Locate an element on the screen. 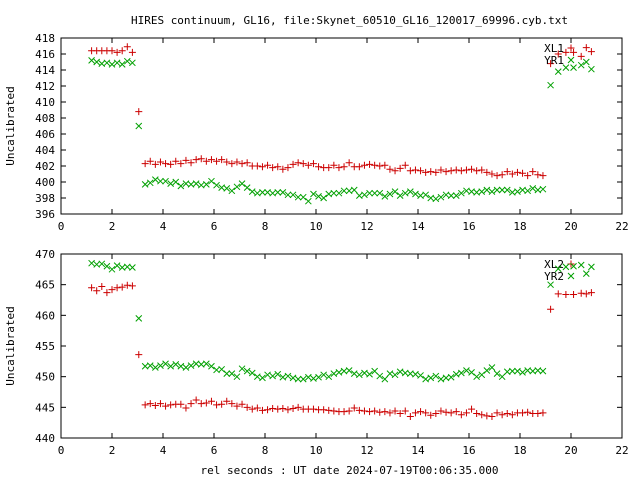 The image size is (640, 480). legend-marker-XL1 is located at coordinates (571, 48).